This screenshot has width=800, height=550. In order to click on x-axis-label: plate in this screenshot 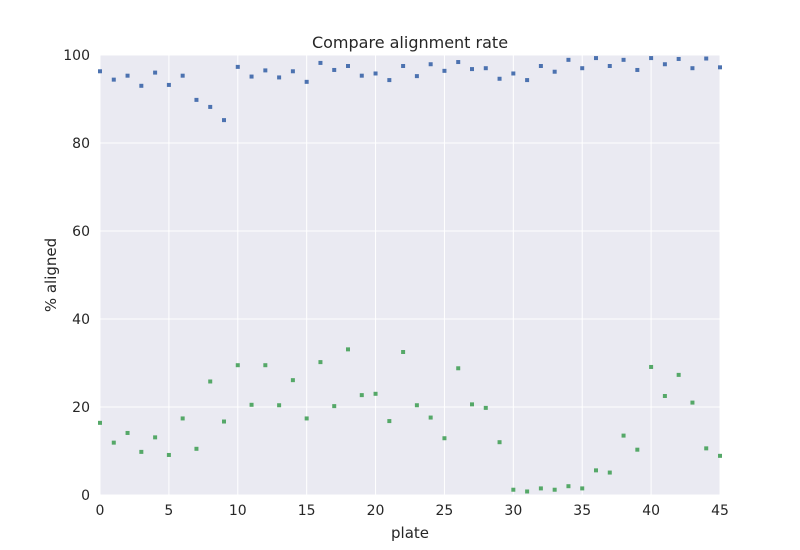, I will do `click(410, 533)`.